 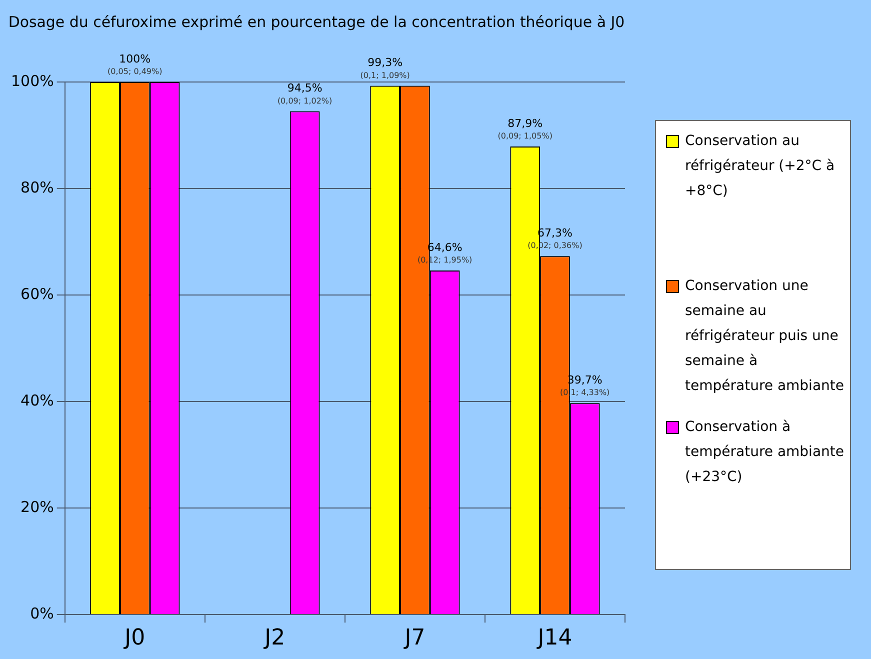 What do you see at coordinates (37, 400) in the screenshot?
I see `y-tick-label: 40%` at bounding box center [37, 400].